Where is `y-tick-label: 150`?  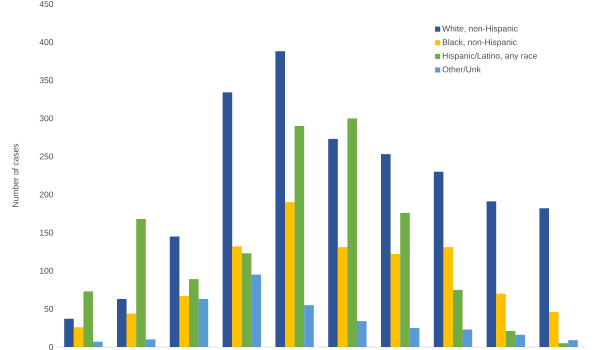
y-tick-label: 150 is located at coordinates (47, 233).